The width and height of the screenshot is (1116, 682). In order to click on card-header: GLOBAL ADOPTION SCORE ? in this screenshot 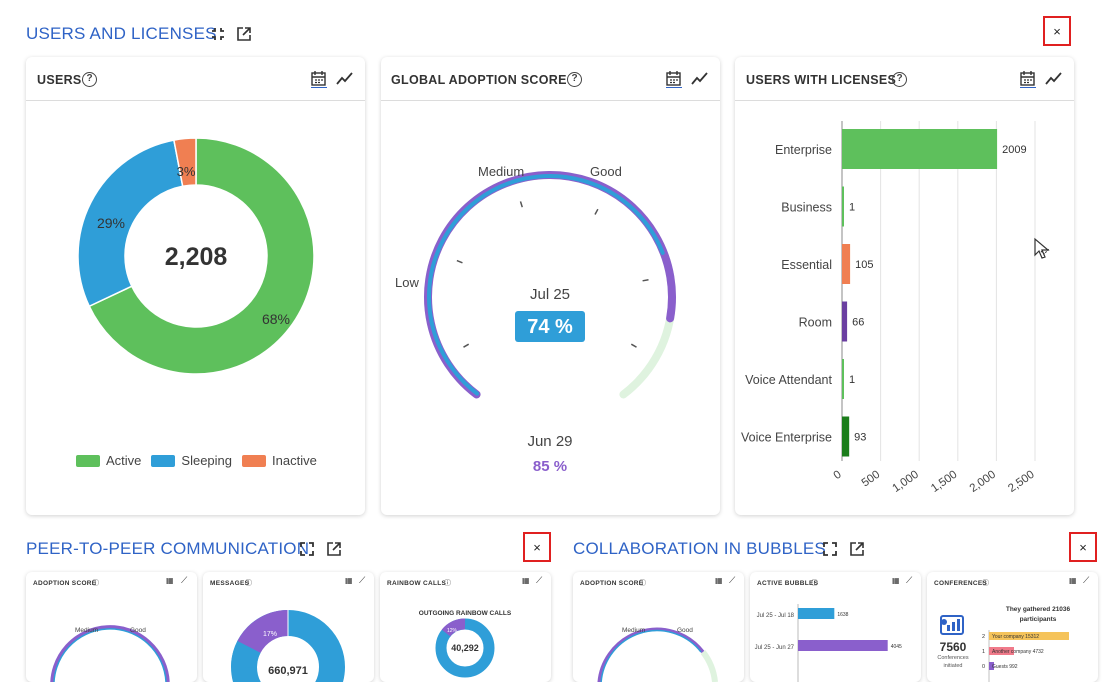, I will do `click(550, 79)`.